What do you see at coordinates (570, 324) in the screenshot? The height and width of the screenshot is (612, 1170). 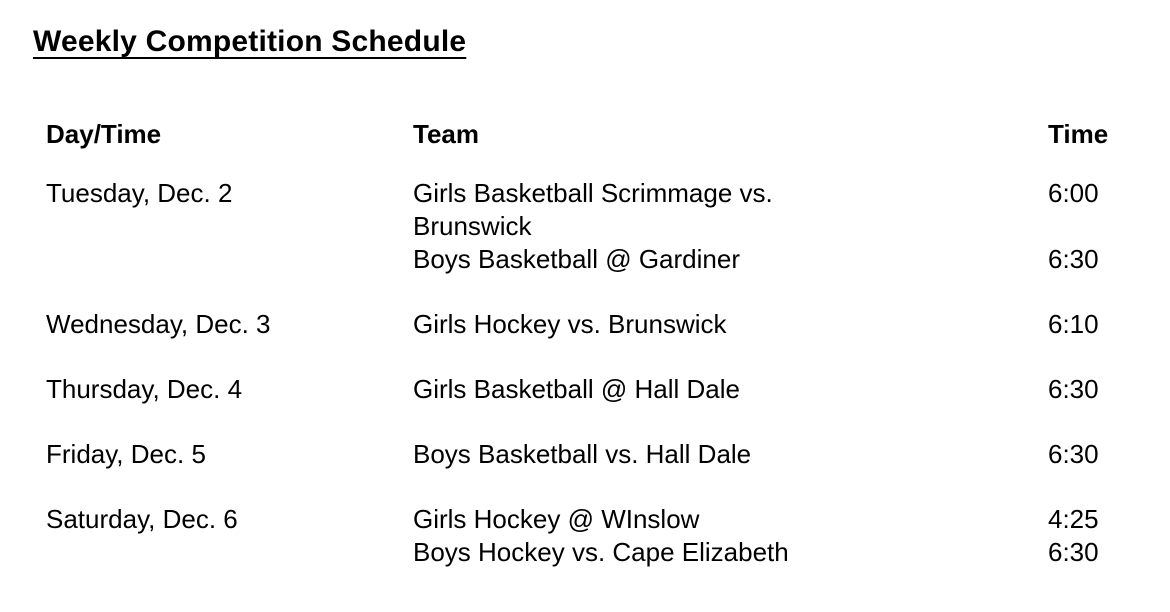 I see `event-team-line: Girls Hockey vs. Brunswick` at bounding box center [570, 324].